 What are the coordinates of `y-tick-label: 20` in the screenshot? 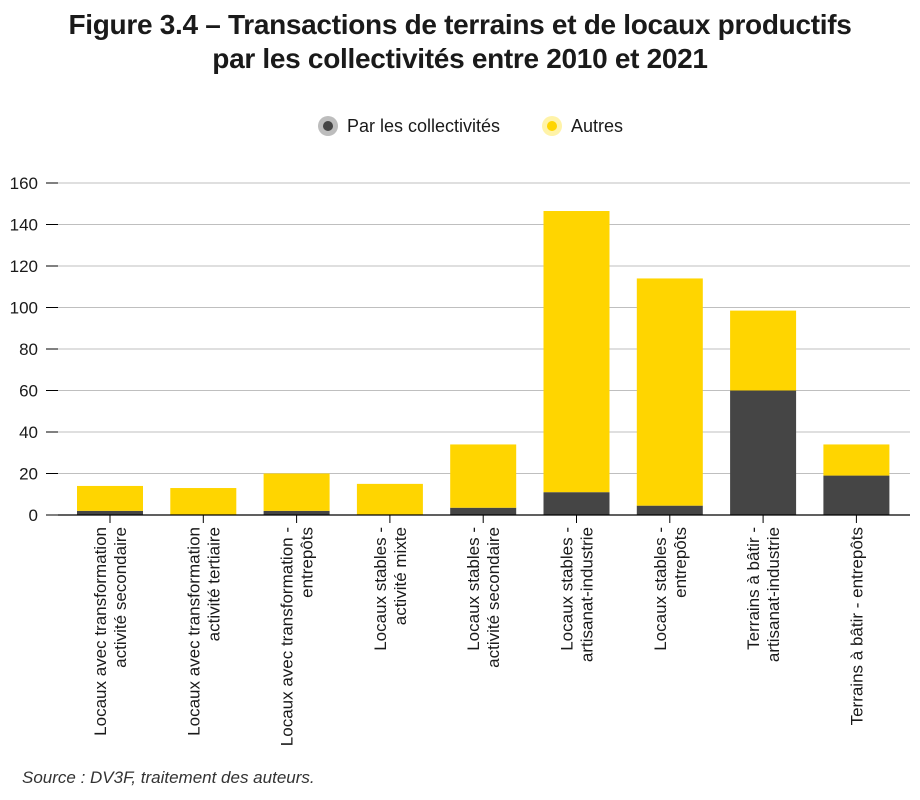 It's located at (28, 474).